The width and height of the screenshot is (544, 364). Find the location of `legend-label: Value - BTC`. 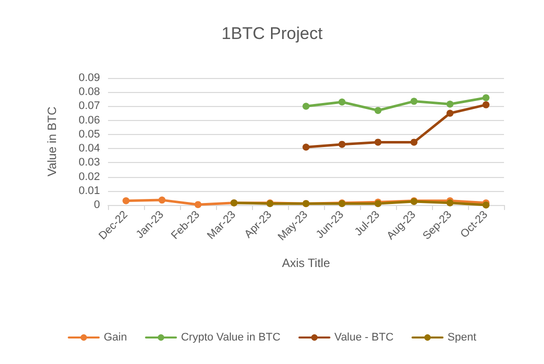

legend-label: Value - BTC is located at coordinates (364, 338).